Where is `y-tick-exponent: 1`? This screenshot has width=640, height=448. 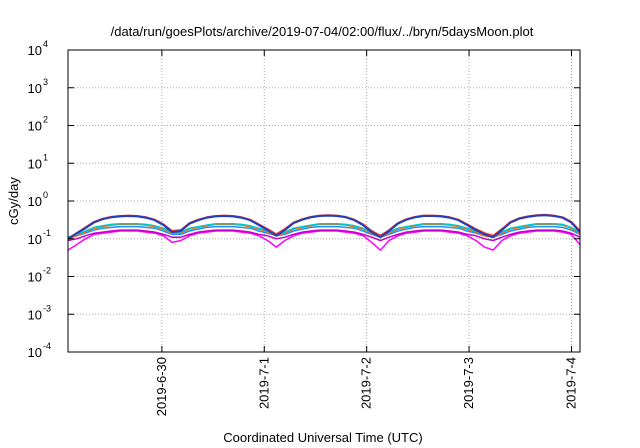 y-tick-exponent: 1 is located at coordinates (45, 157).